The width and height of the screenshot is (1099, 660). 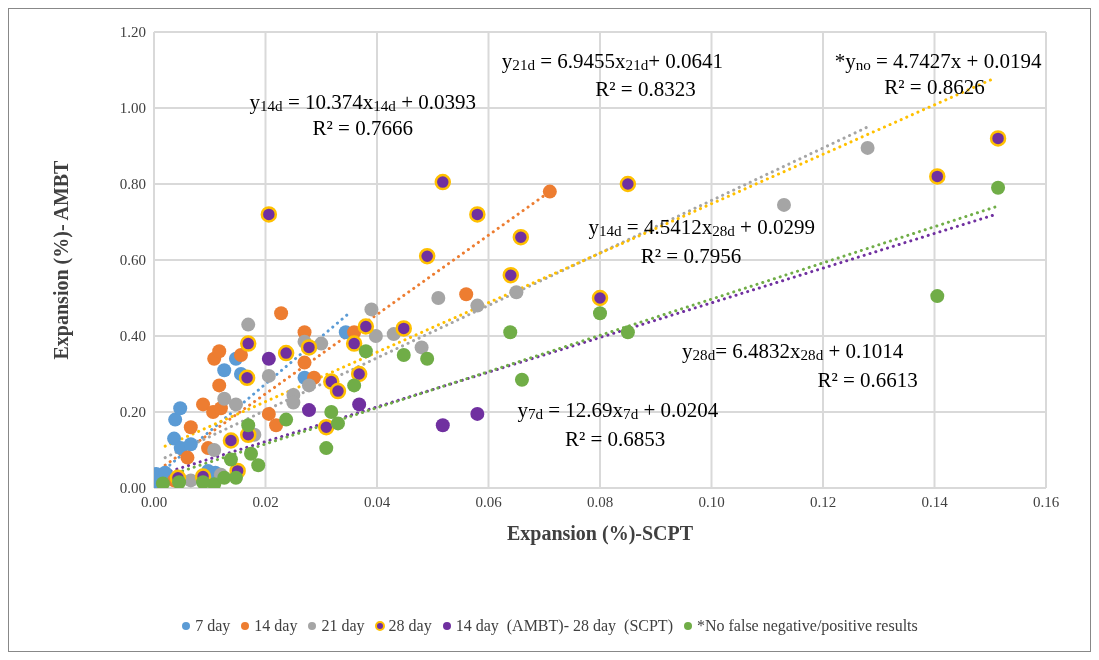 What do you see at coordinates (342, 626) in the screenshot?
I see `legend-label: 21 day` at bounding box center [342, 626].